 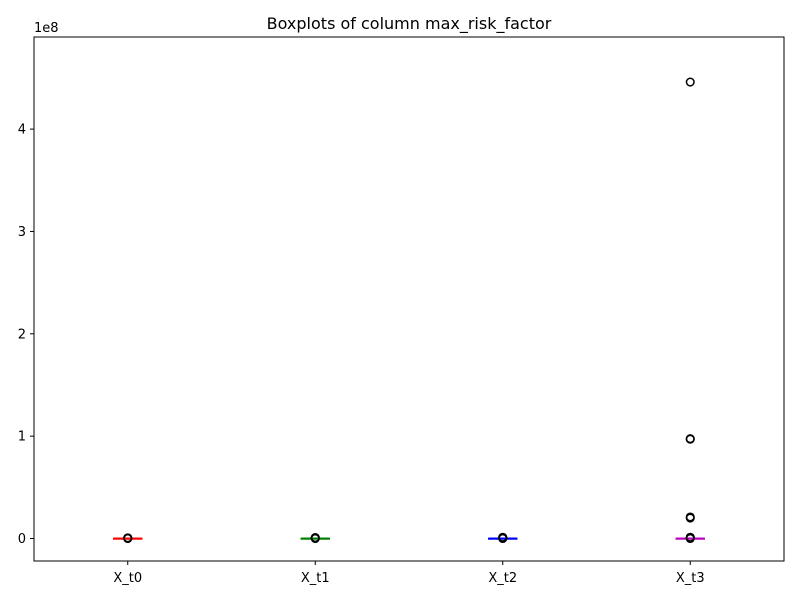 What do you see at coordinates (315, 578) in the screenshot?
I see `x-tick-label: X_t1` at bounding box center [315, 578].